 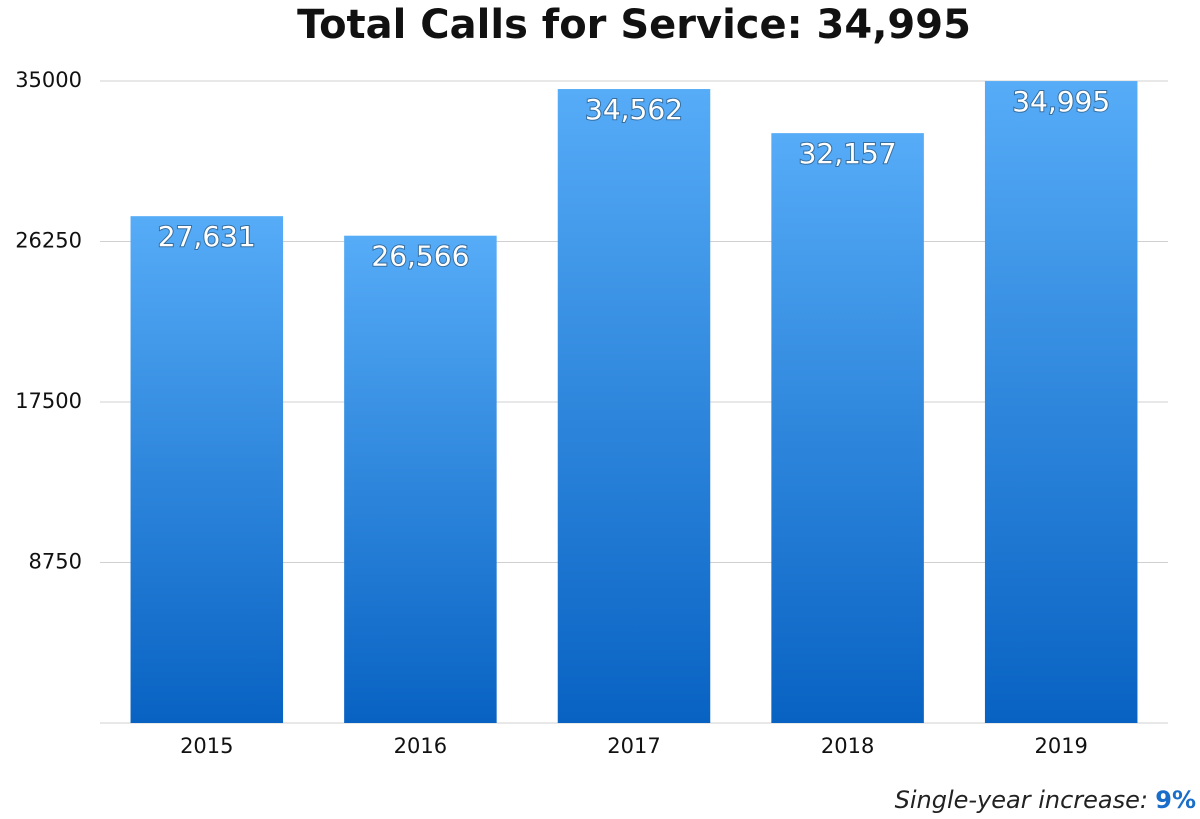 I want to click on annotation-value: 9%, so click(x=1175, y=800).